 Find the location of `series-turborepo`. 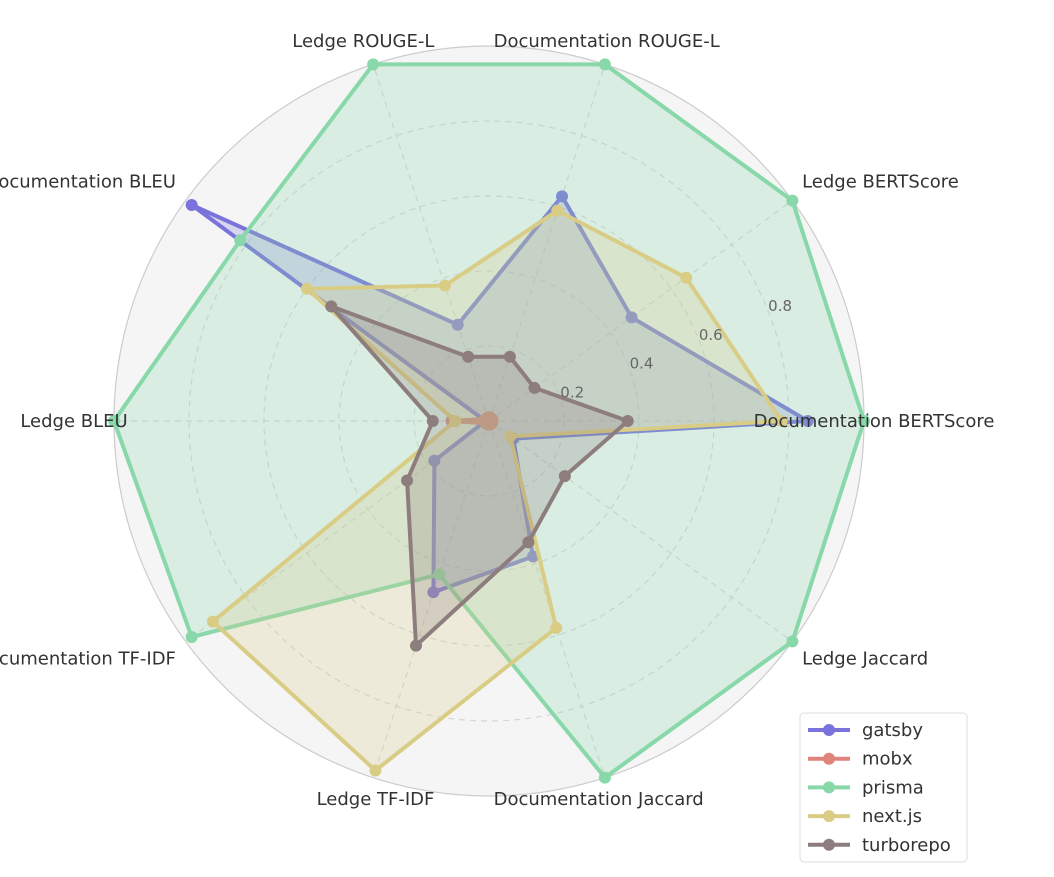

series-turborepo is located at coordinates (479, 476).